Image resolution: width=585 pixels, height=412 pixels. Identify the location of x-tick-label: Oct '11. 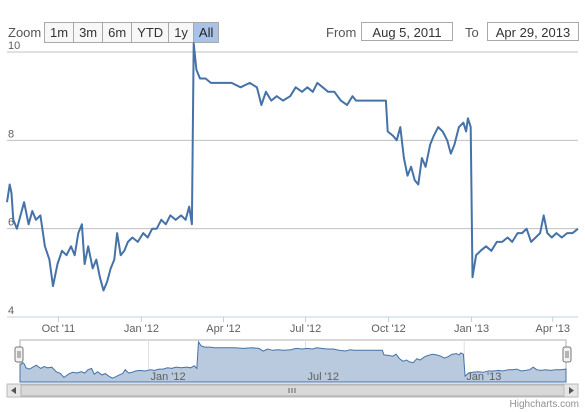
(59, 329).